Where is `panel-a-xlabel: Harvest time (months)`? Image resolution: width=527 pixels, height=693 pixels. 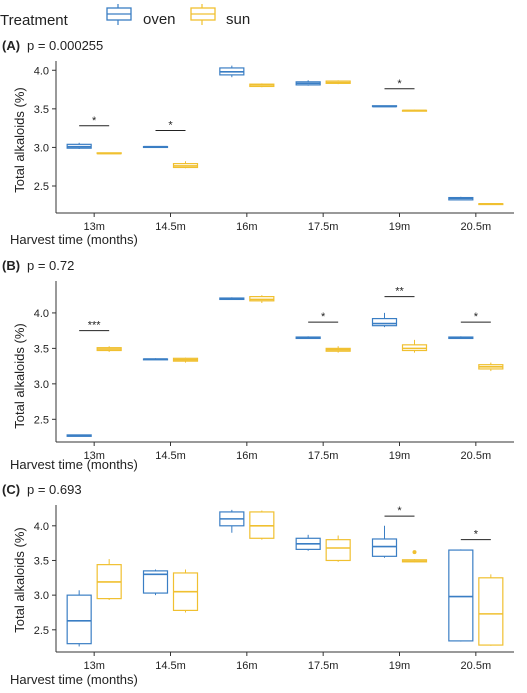
panel-a-xlabel: Harvest time (months) is located at coordinates (74, 239).